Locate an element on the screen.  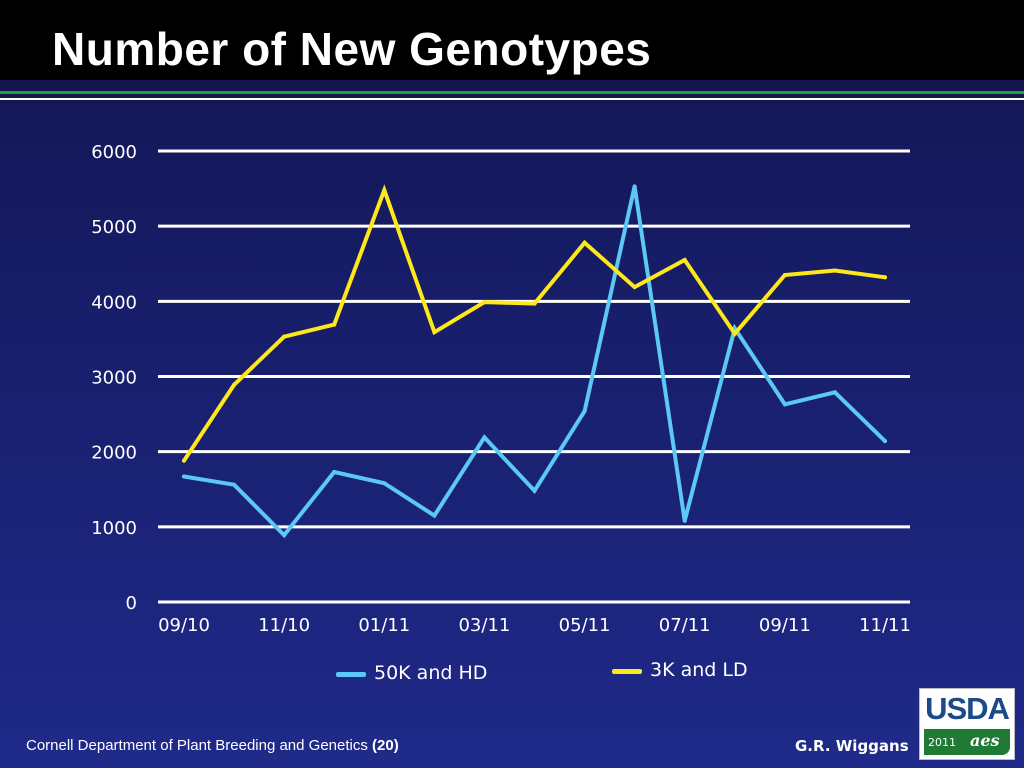
y-tick-label: 5000 is located at coordinates (114, 227).